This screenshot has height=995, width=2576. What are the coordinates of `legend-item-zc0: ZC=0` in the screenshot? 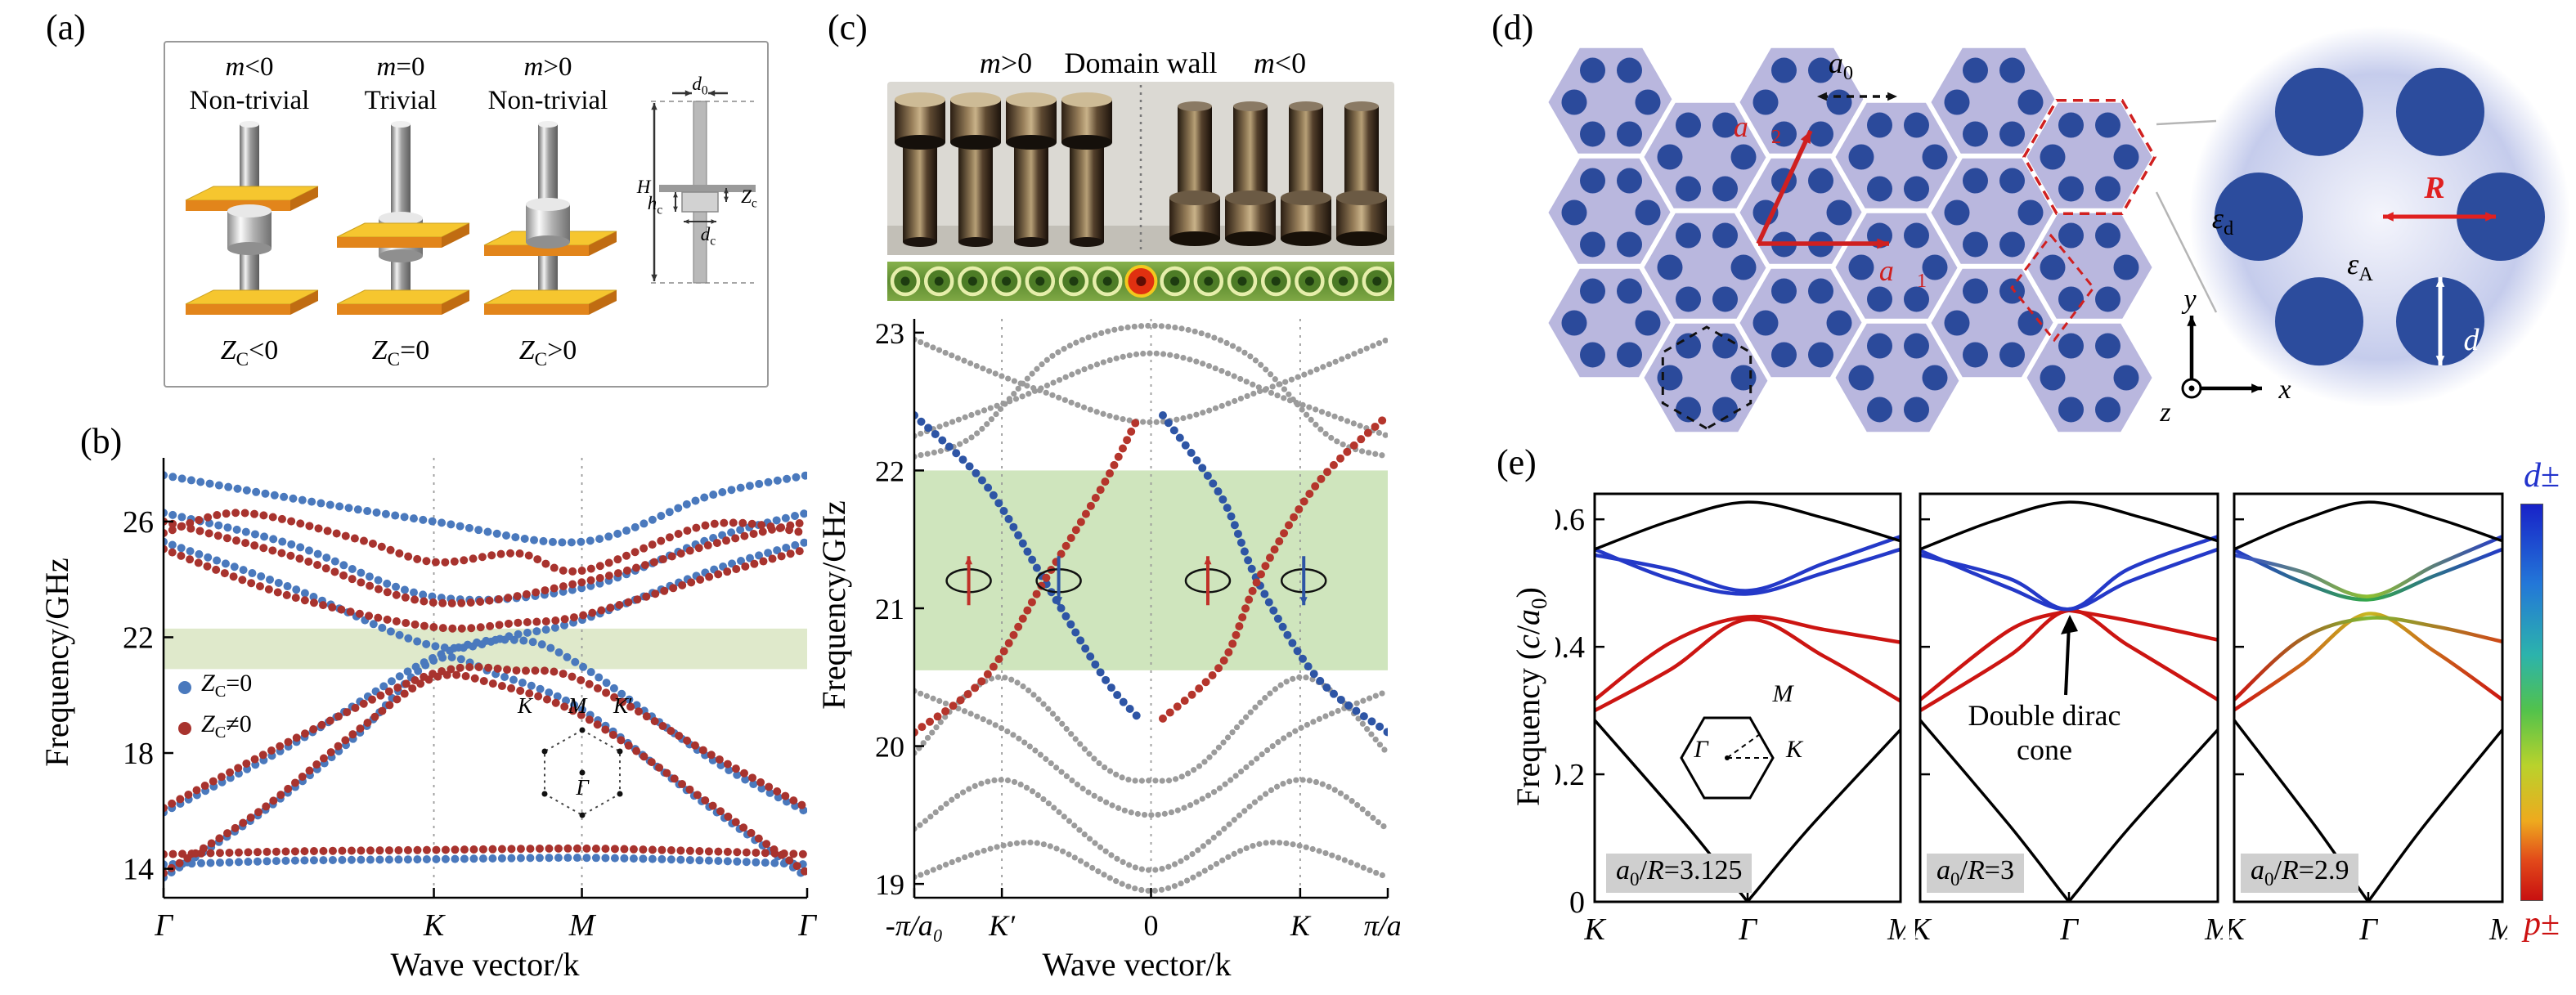 It's located at (215, 687).